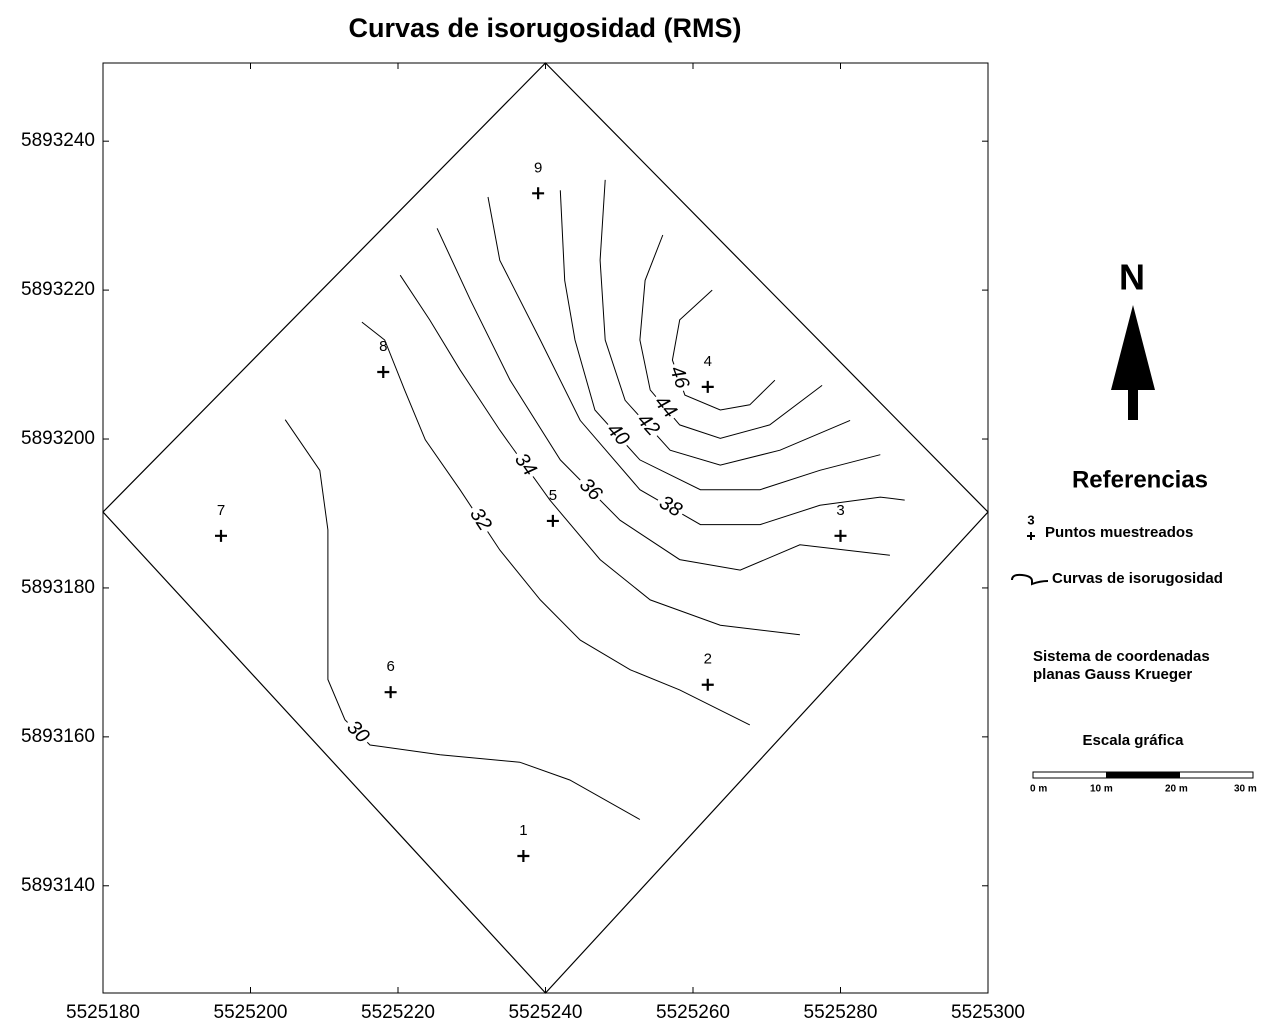 This screenshot has width=1261, height=1027. Describe the element at coordinates (58, 140) in the screenshot. I see `y-tick-label: 5893240` at that location.